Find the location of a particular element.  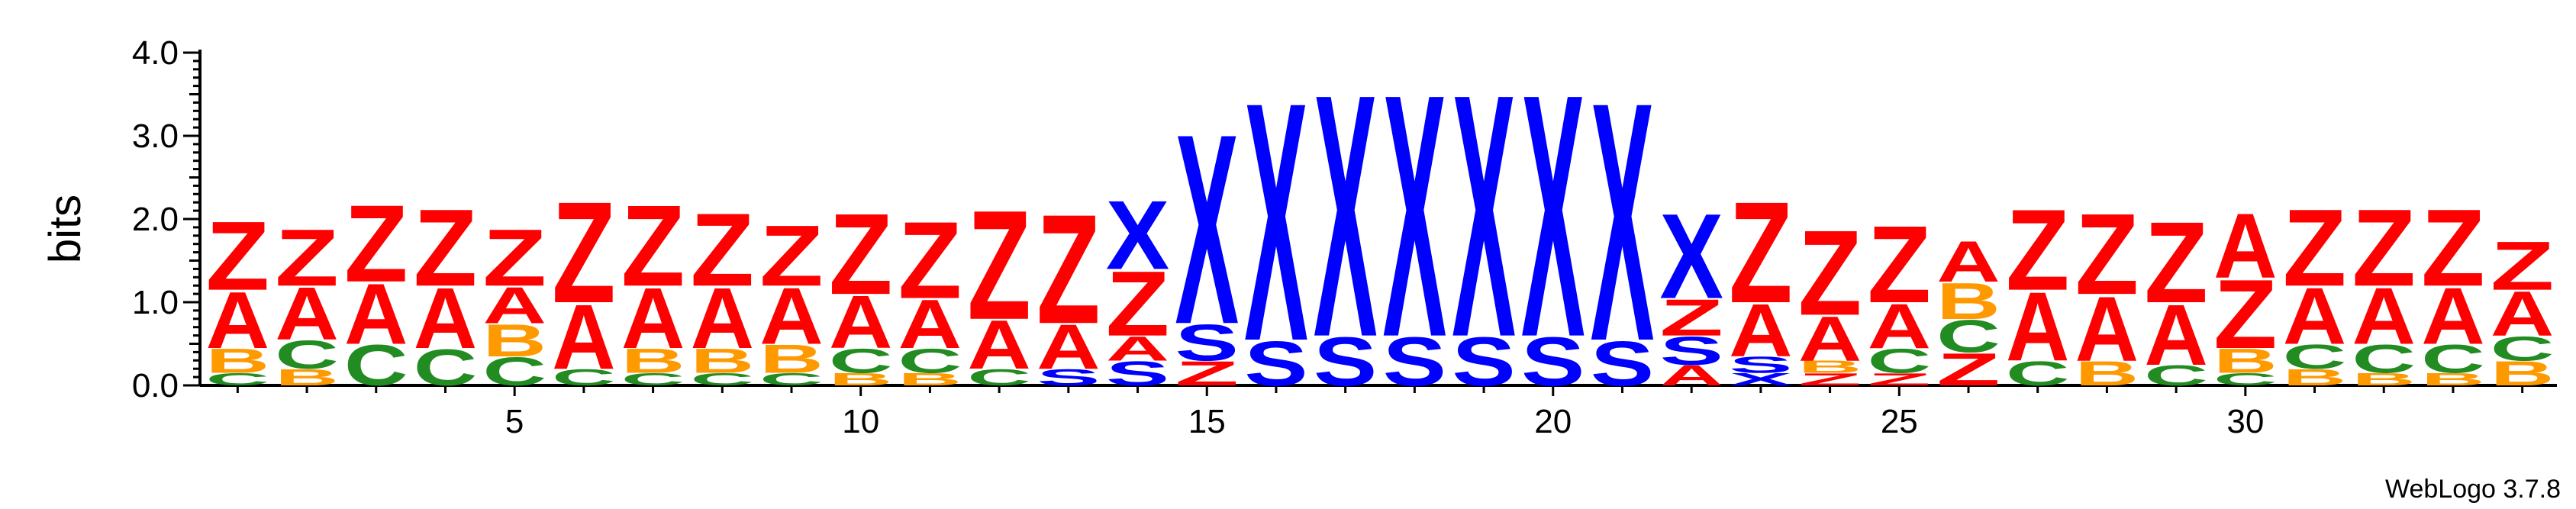

logo-column: CAZ is located at coordinates (998, 284).